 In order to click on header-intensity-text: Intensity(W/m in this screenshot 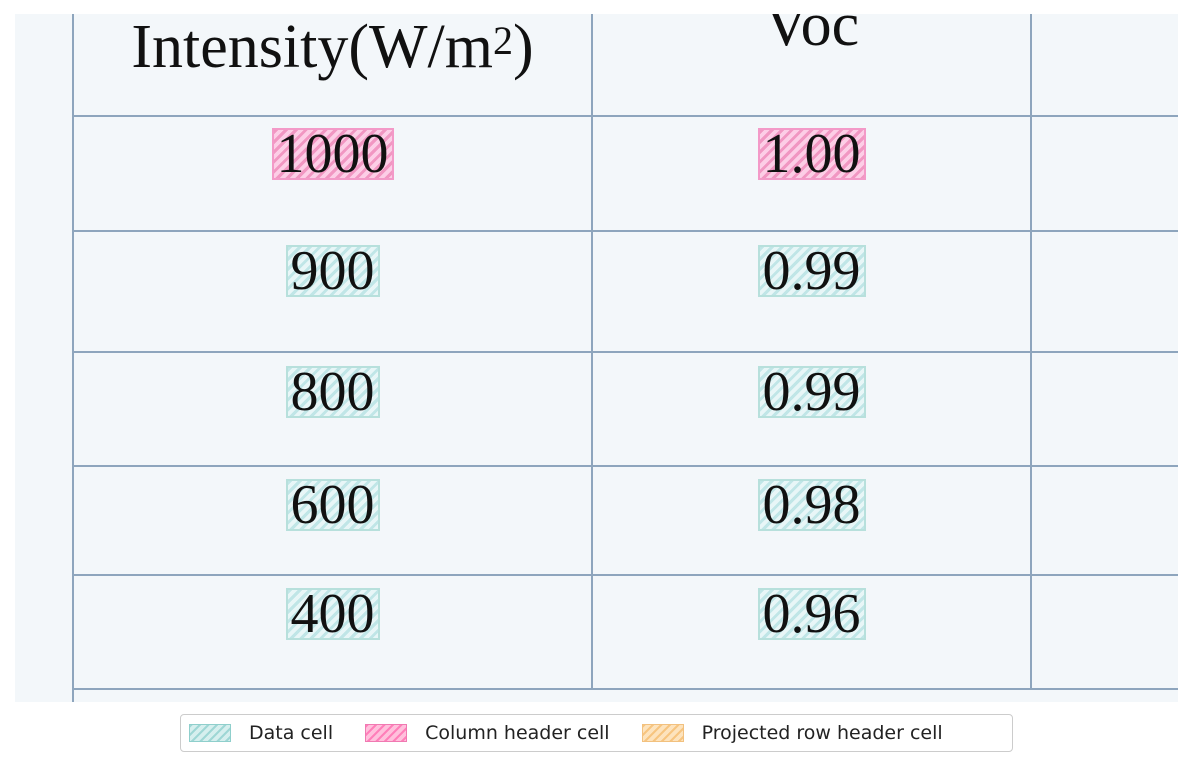, I will do `click(312, 47)`.